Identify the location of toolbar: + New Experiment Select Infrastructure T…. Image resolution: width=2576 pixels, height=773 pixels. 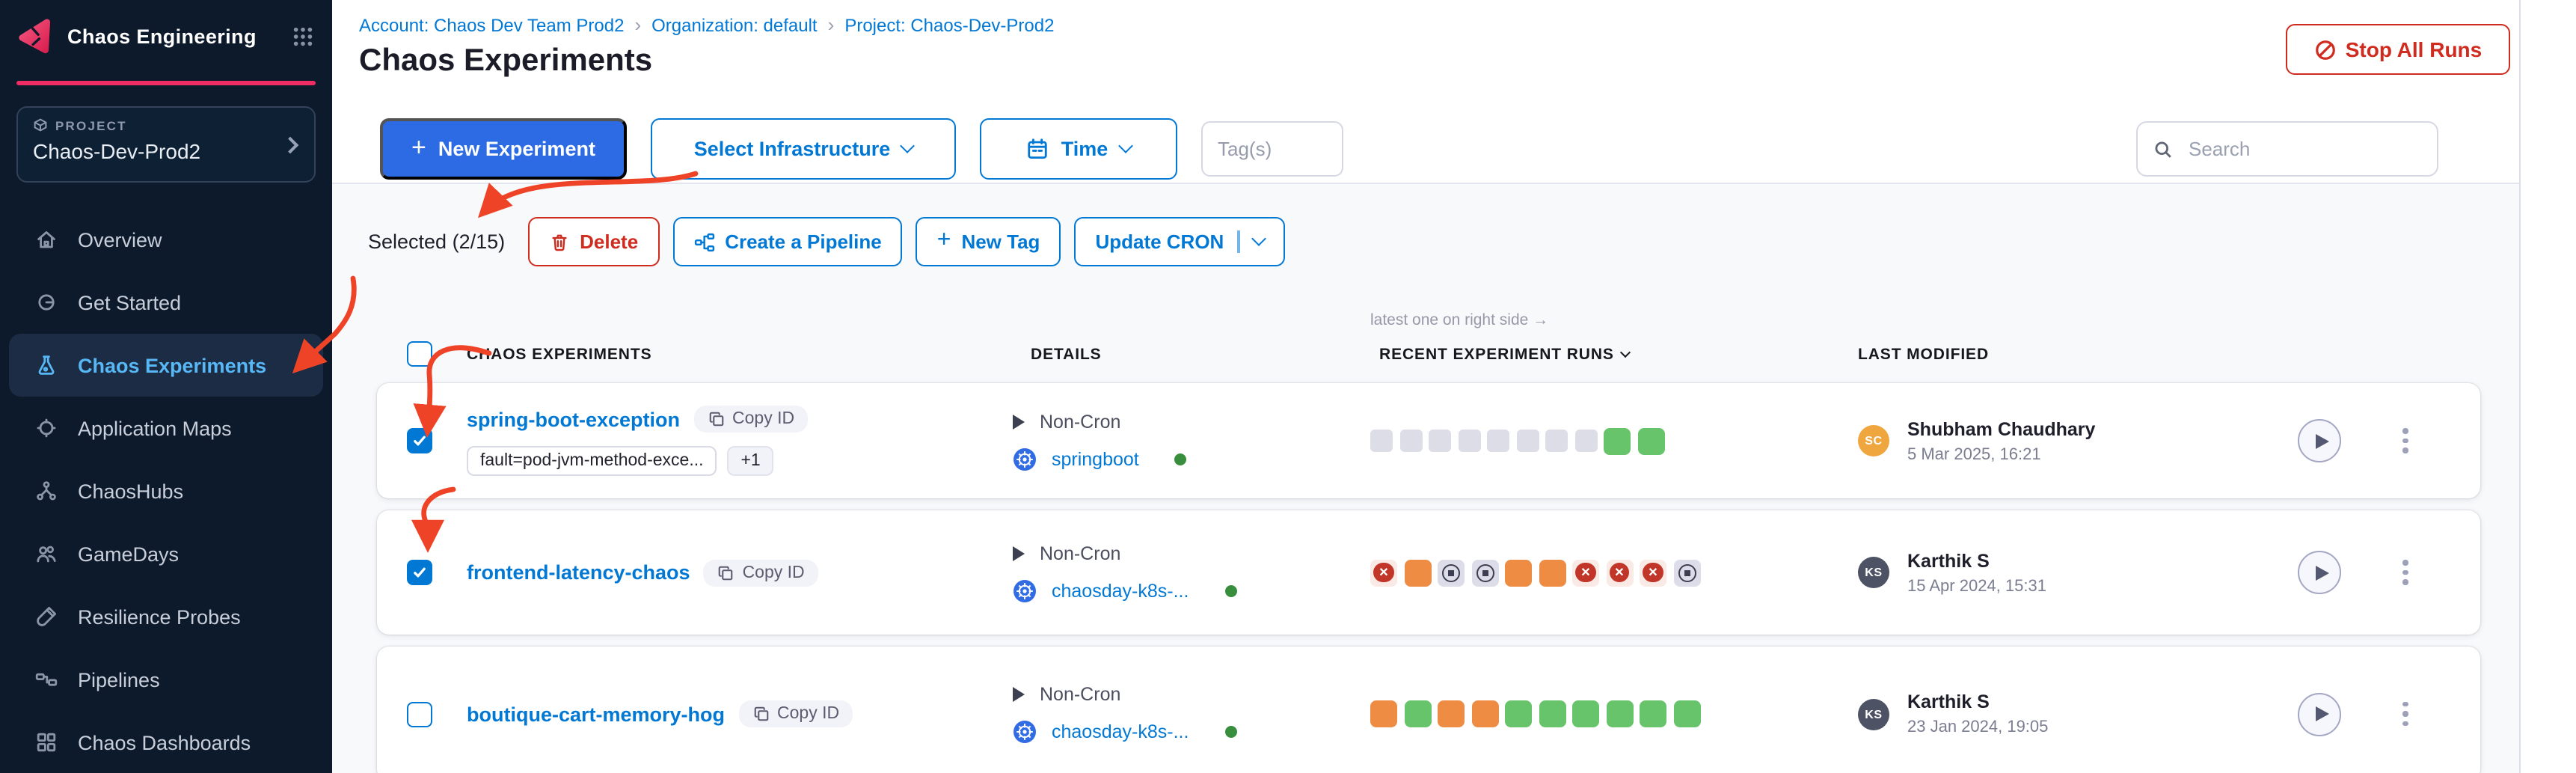
(861, 149).